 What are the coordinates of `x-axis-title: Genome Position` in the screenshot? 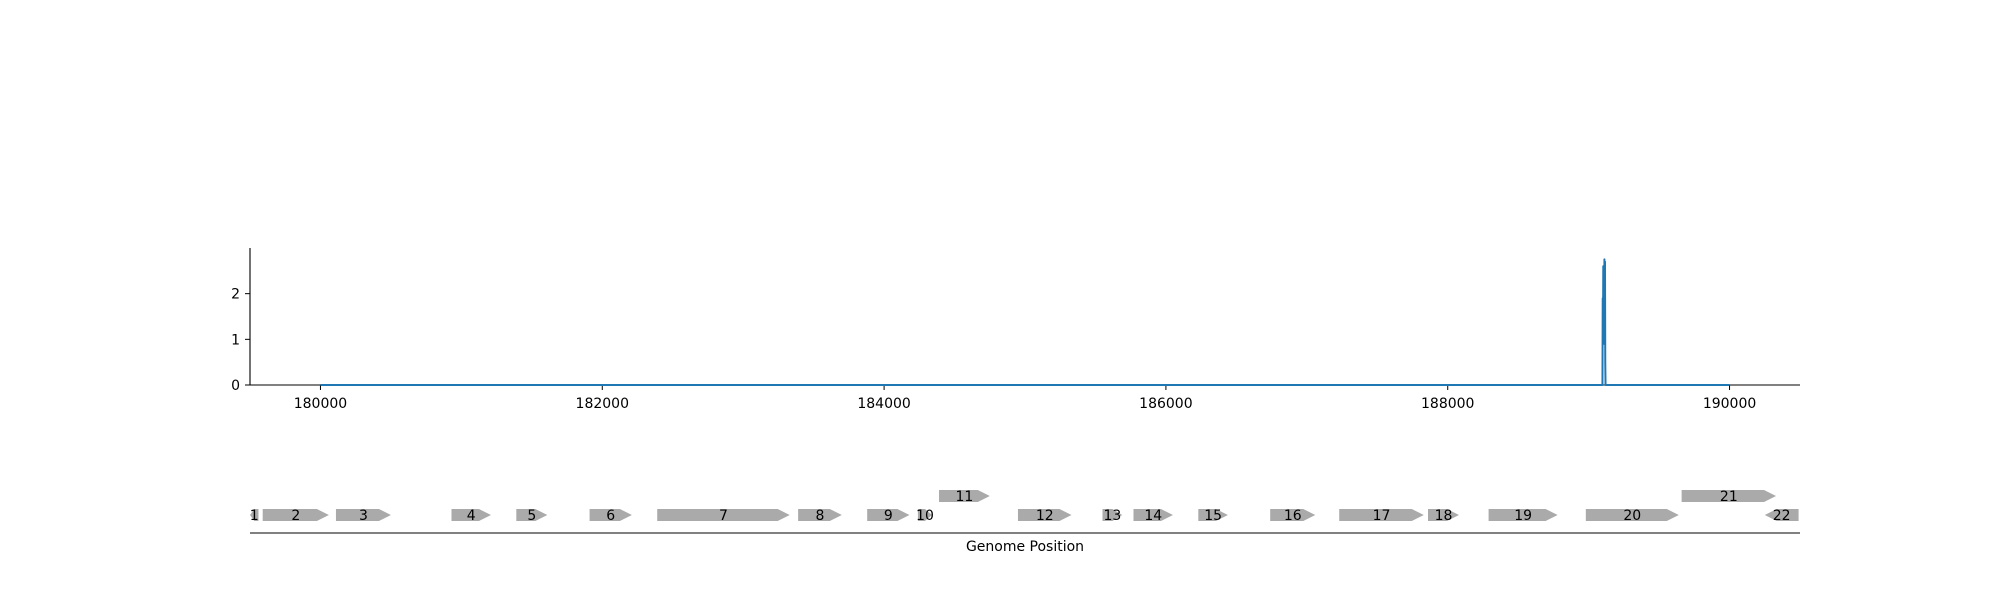 It's located at (1025, 547).